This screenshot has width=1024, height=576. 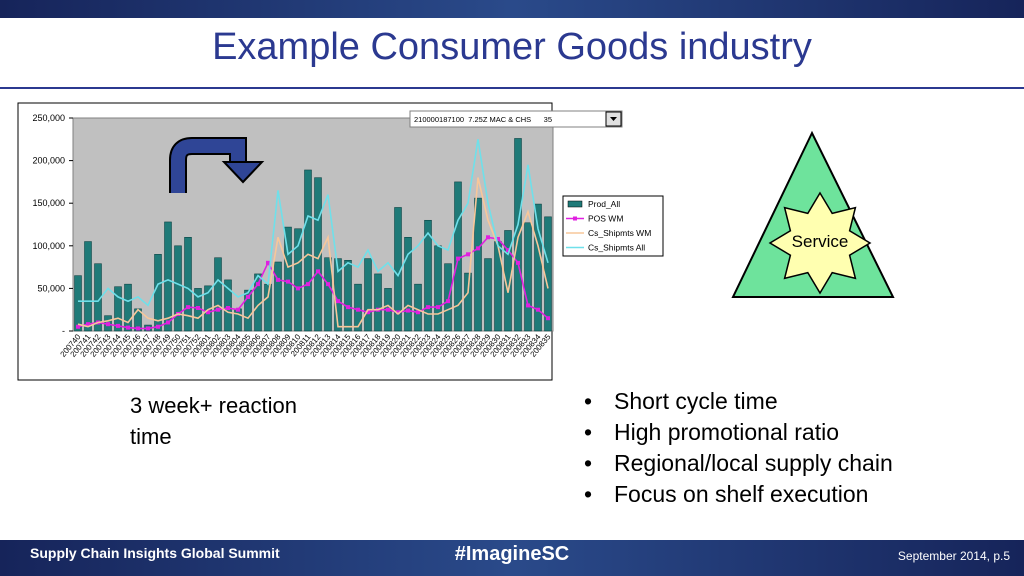 I want to click on legend-label: Cs_Shipmts All, so click(x=616, y=248).